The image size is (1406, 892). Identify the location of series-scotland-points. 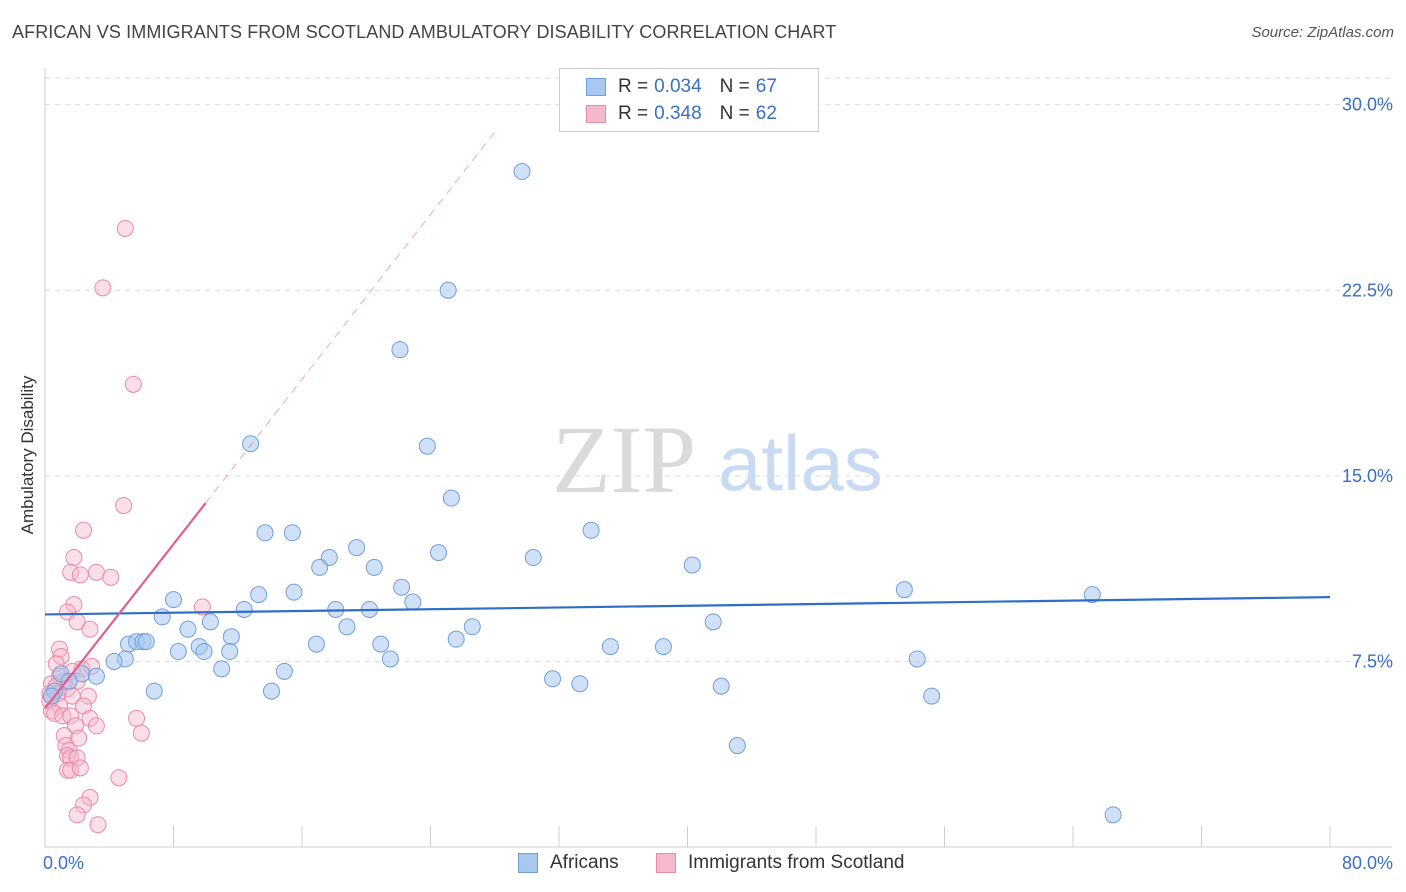
(126, 526).